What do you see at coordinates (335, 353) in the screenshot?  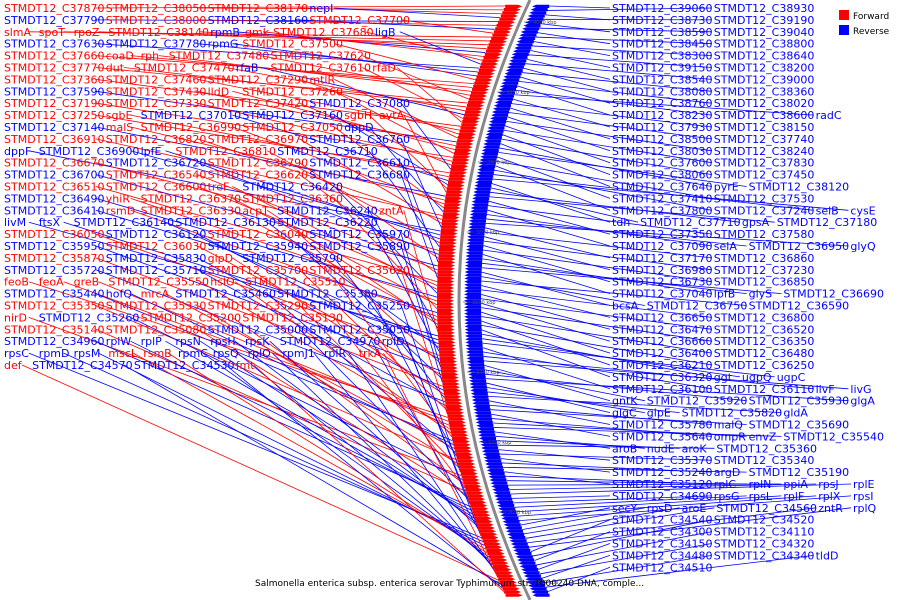 I see `gene-label: rplR` at bounding box center [335, 353].